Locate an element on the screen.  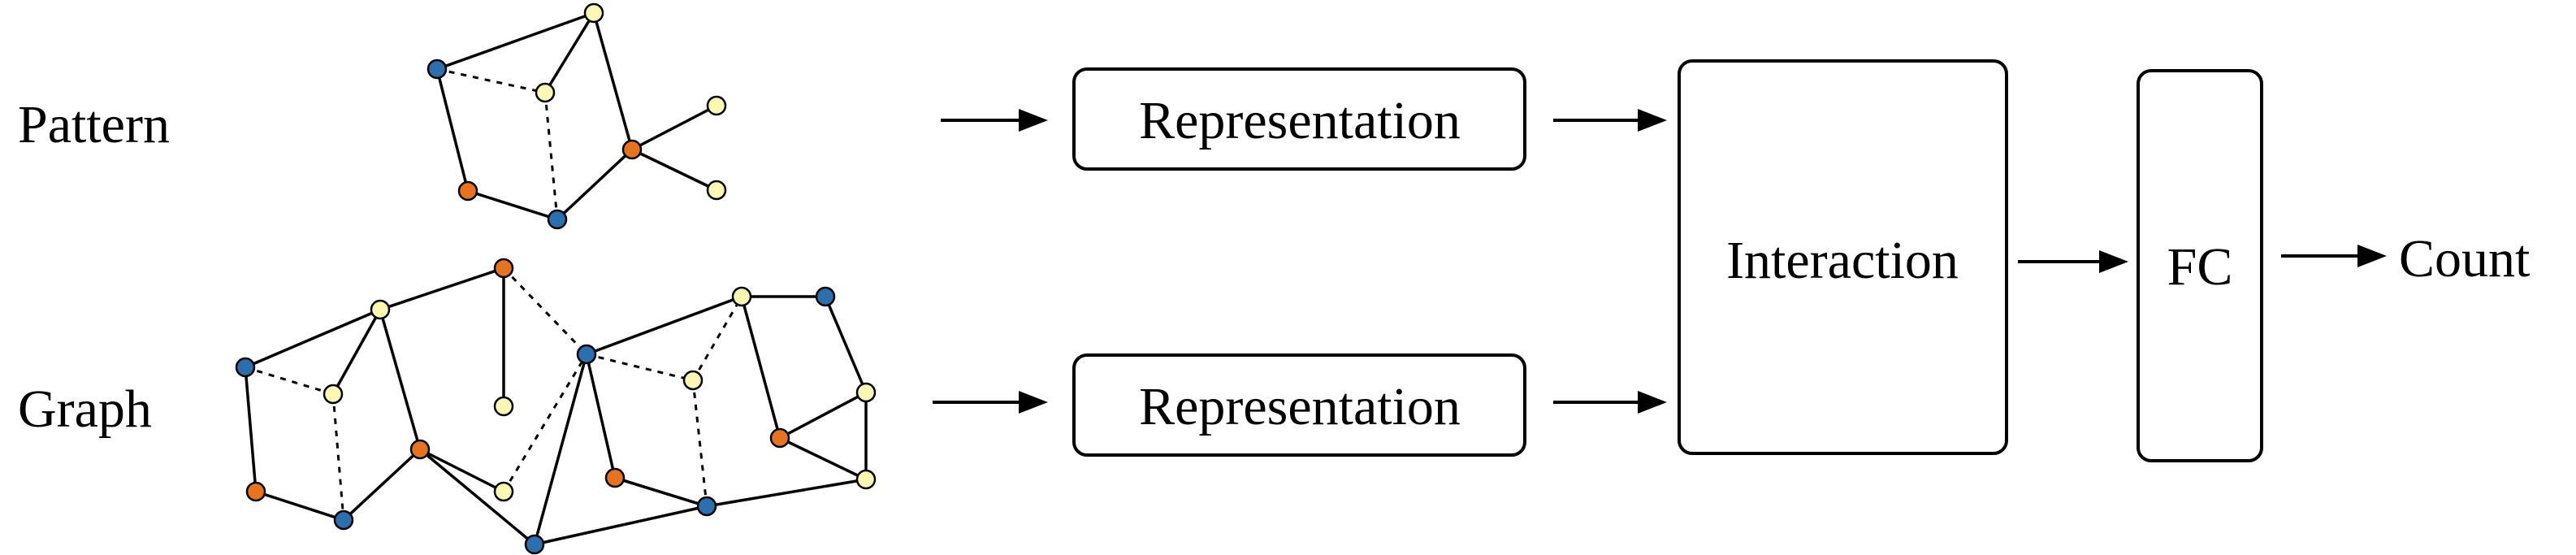
arrow-interaction-to-fc is located at coordinates (2073, 262).